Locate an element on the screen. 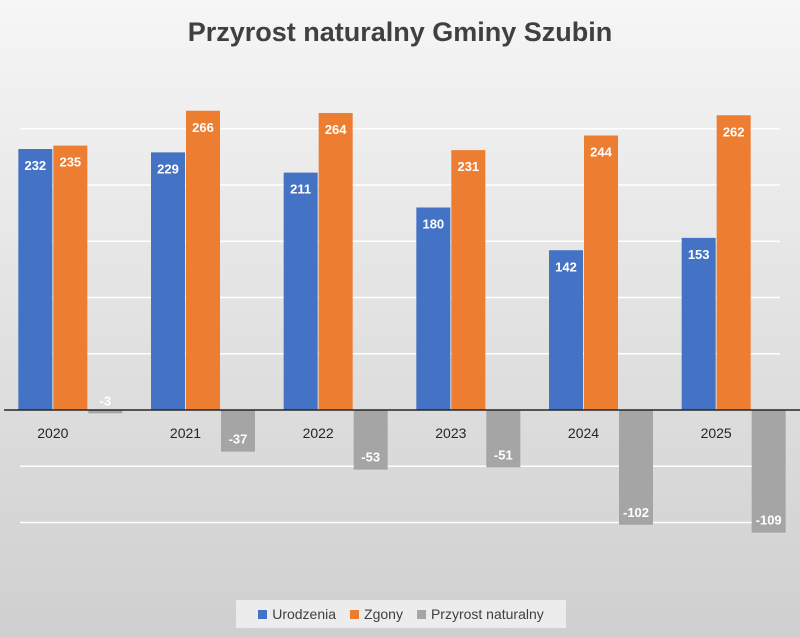 The image size is (800, 637). data-label: 264 is located at coordinates (336, 129).